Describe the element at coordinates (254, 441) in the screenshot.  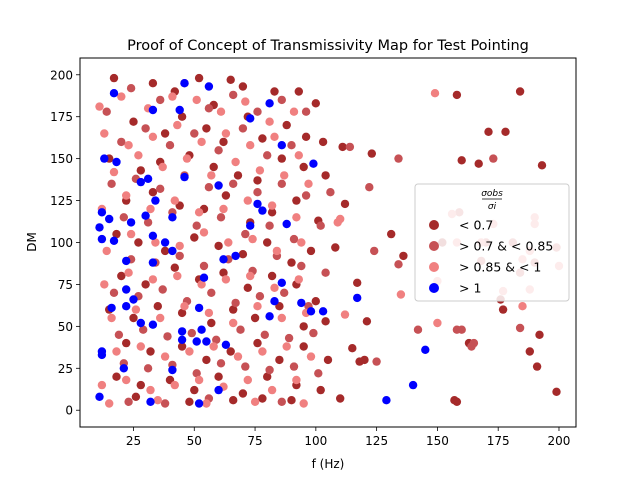
I see `x-tick-label: 75` at that location.